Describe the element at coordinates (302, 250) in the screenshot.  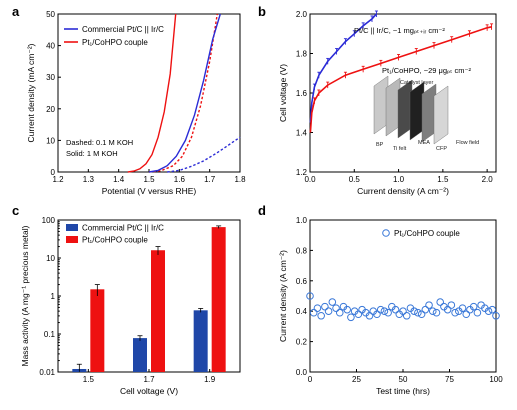
I see `d-ytick-label: 0.8` at that location.